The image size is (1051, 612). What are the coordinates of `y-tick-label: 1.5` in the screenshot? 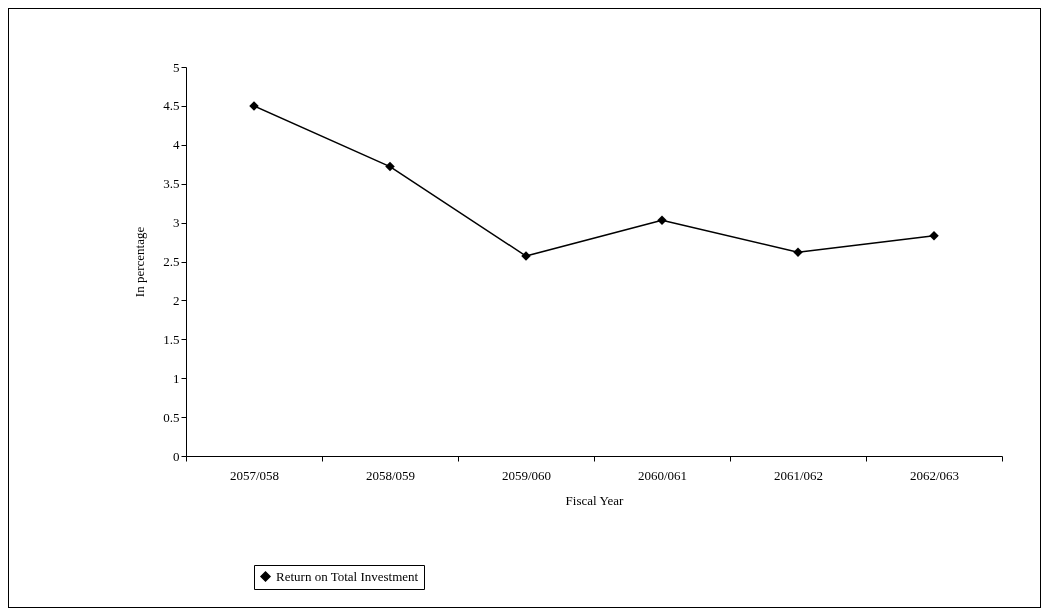 It's located at (171, 339).